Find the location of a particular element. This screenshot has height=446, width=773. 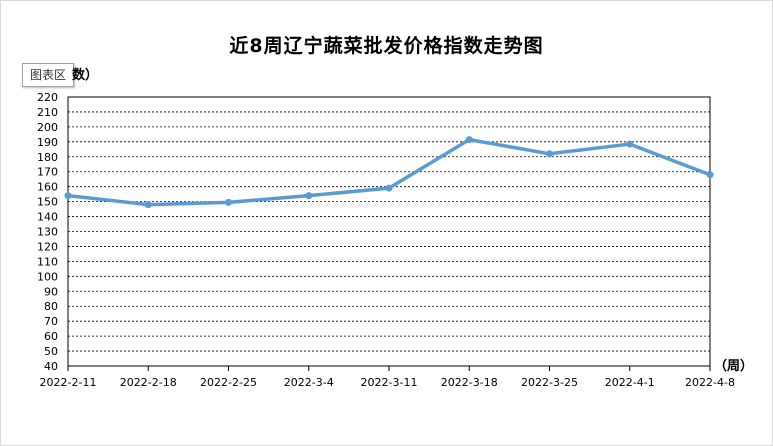

y-tick-label: 170 is located at coordinates (47, 172).